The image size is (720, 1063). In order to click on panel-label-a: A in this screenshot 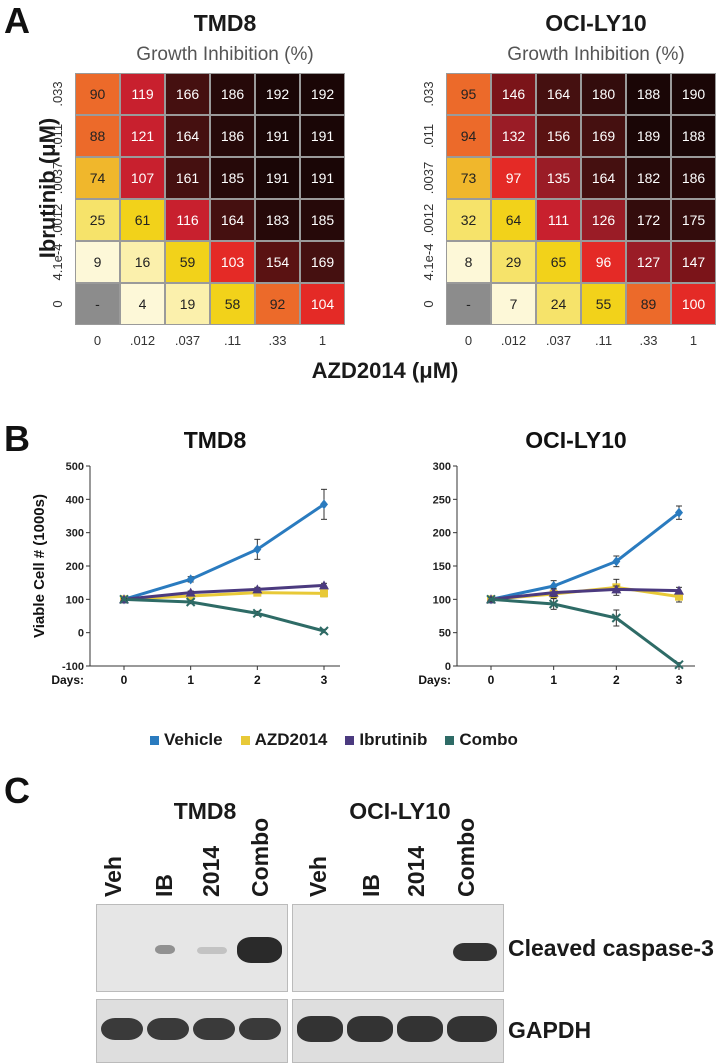, I will do `click(17, 20)`.